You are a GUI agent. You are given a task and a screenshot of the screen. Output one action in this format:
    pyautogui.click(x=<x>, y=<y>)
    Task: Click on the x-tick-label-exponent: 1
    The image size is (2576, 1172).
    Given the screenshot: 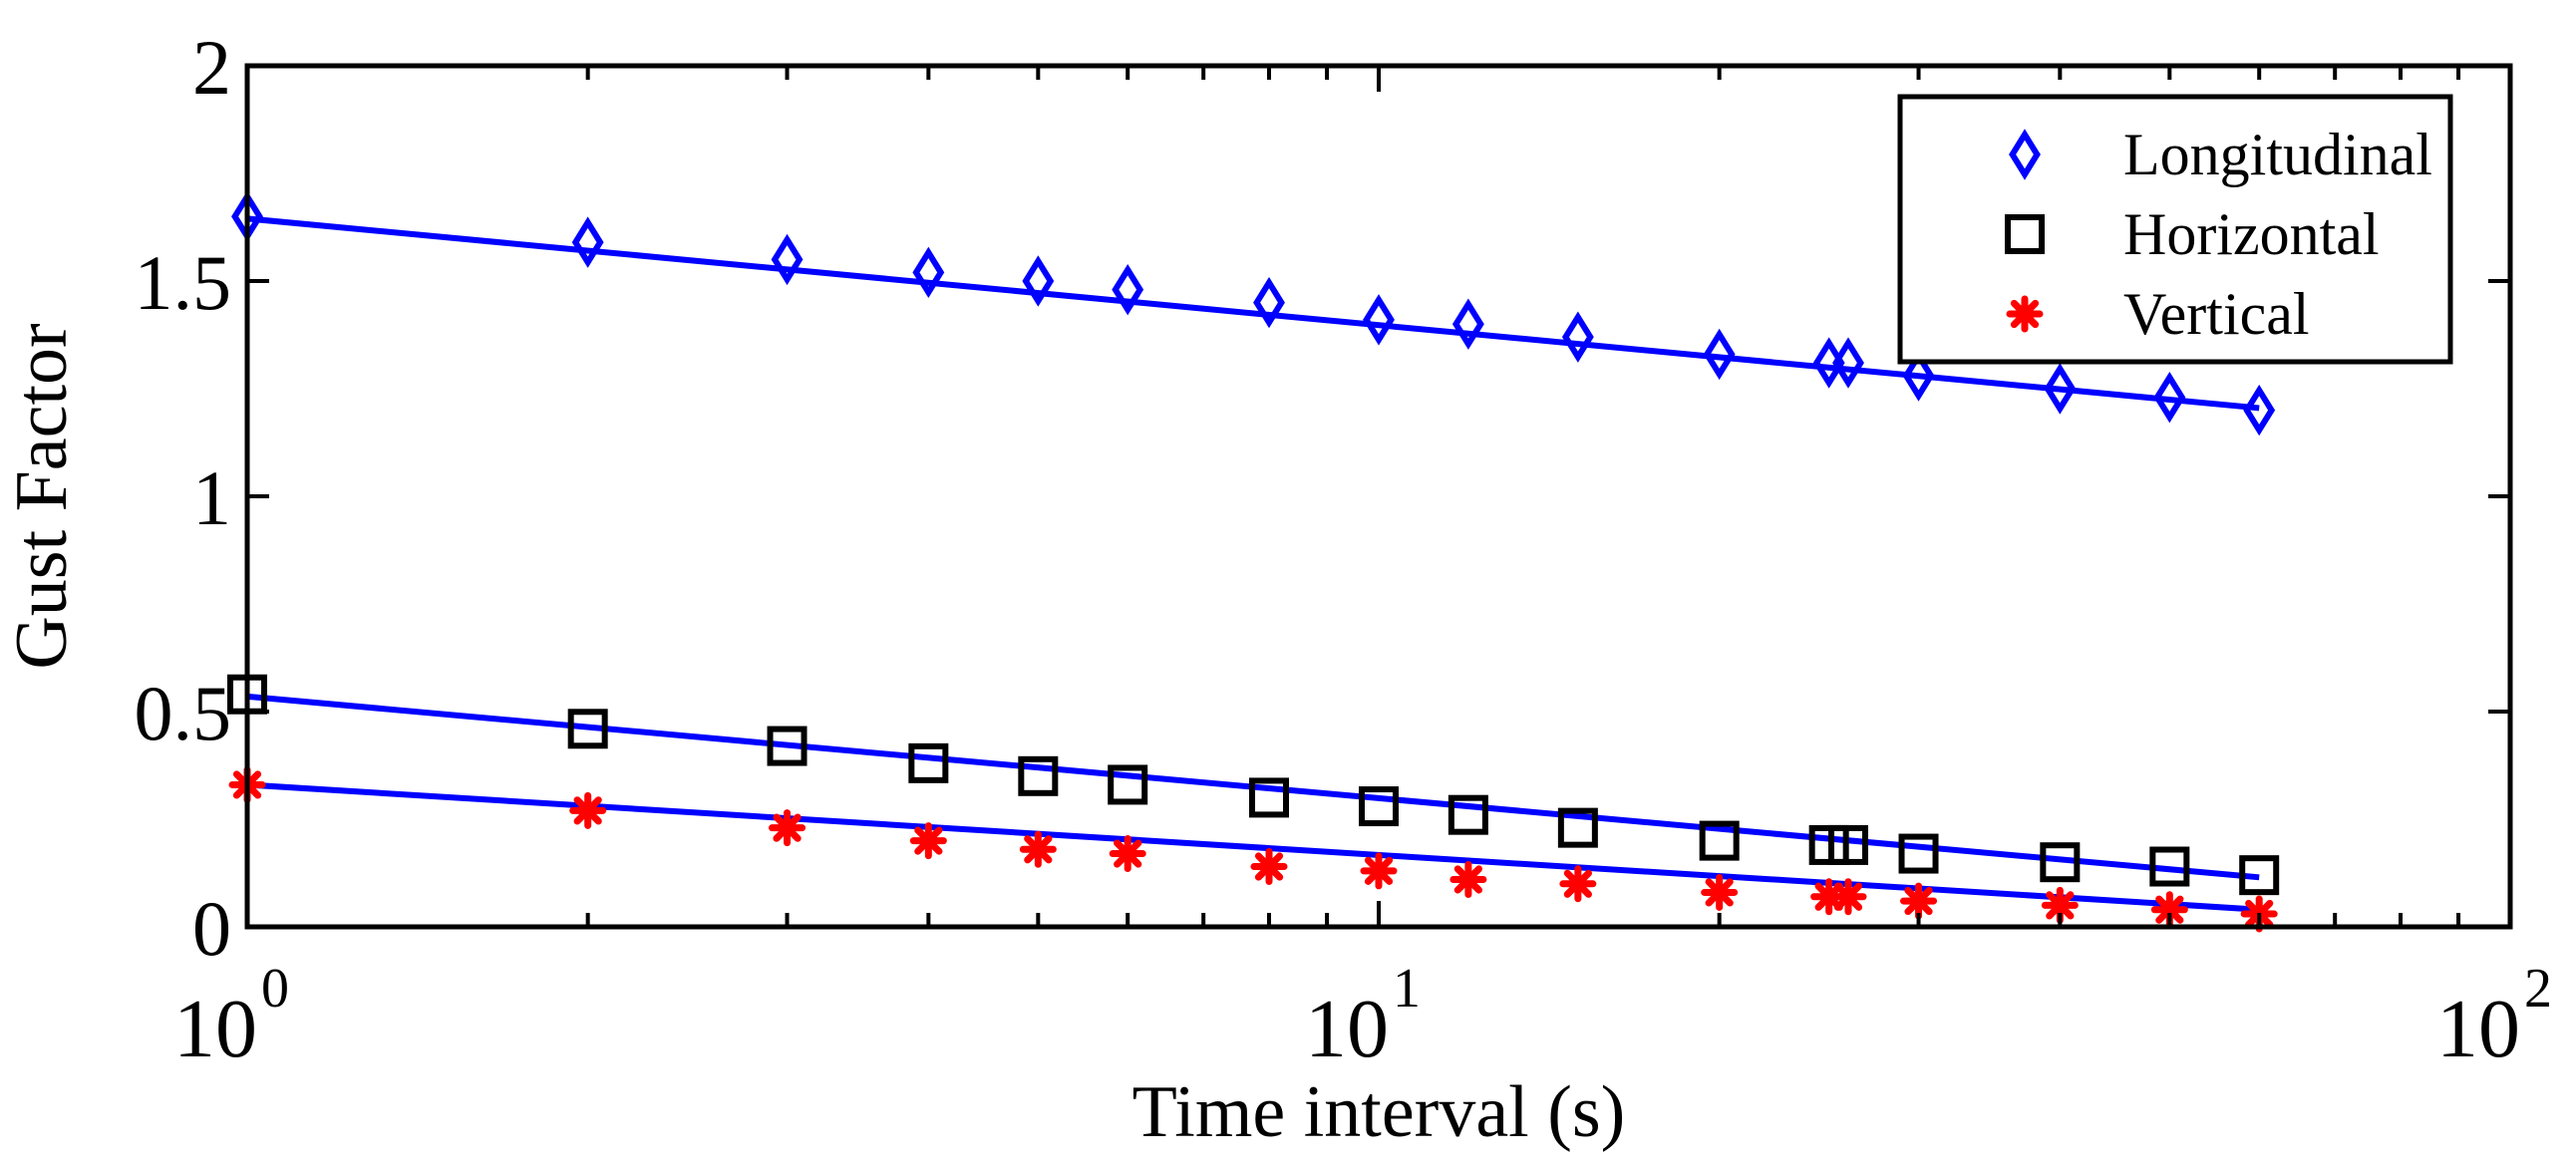 What is the action you would take?
    pyautogui.click(x=1407, y=989)
    